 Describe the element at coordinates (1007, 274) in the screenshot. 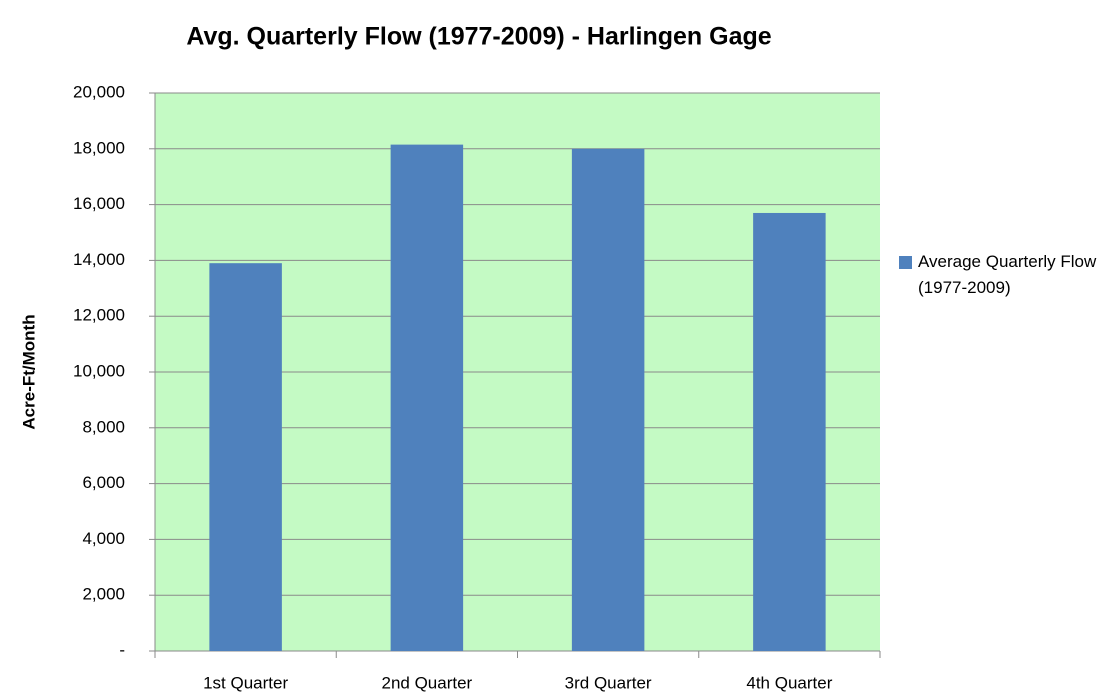

I see `legend-label: Average Quarterly Flow (1977-2009)` at that location.